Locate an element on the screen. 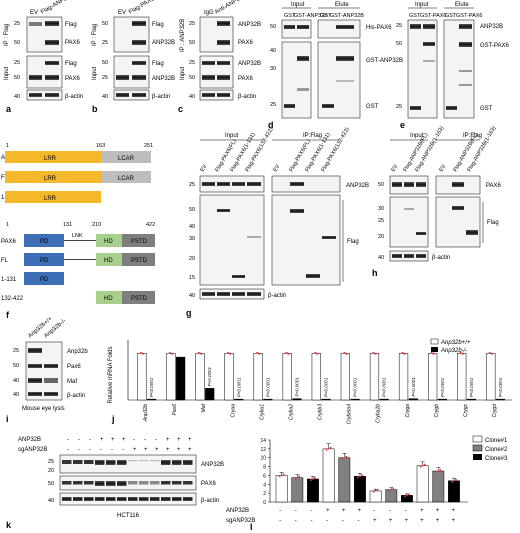 This screenshot has width=520, height=533. tick: 210 is located at coordinates (96, 225).